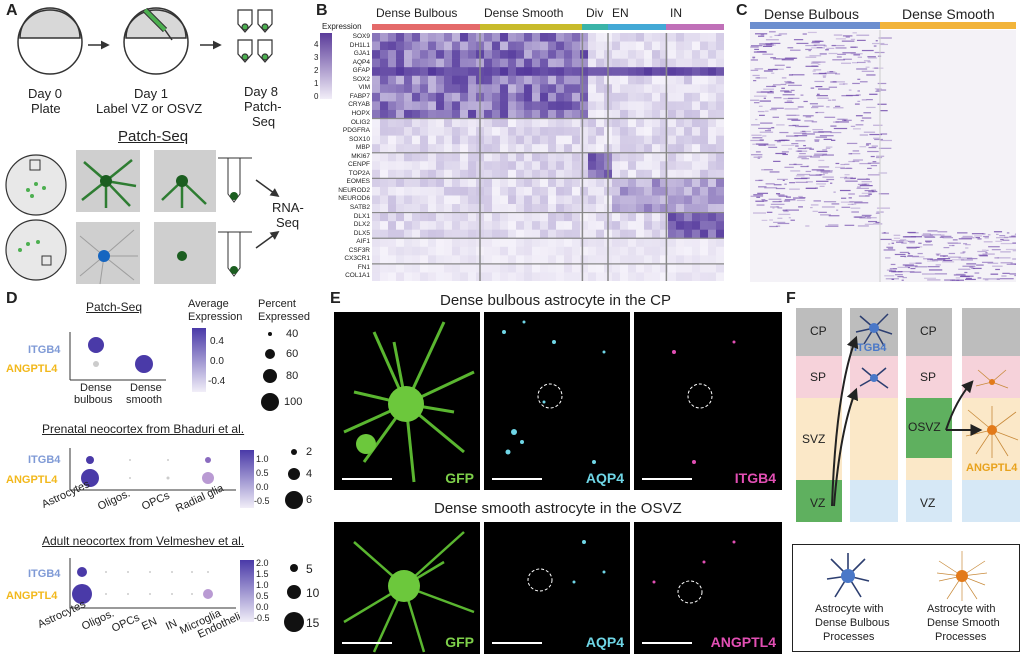  Describe the element at coordinates (356, 131) in the screenshot. I see `gene-label-pdgfra: PDGFRA` at that location.